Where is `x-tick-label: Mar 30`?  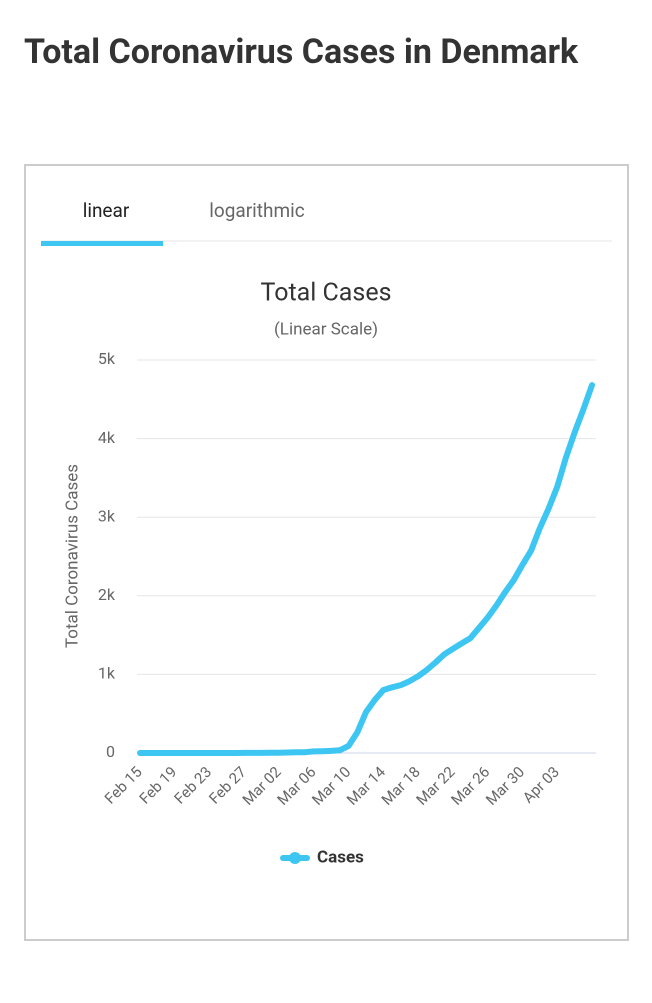 x-tick-label: Mar 30 is located at coordinates (505, 786).